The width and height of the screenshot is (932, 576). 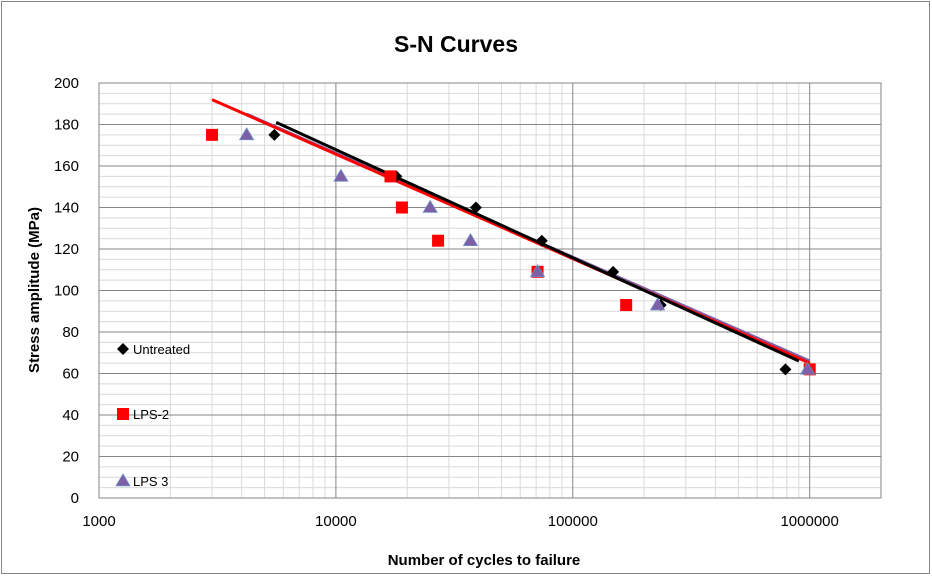 I want to click on y-tick-label: 60, so click(x=70, y=374).